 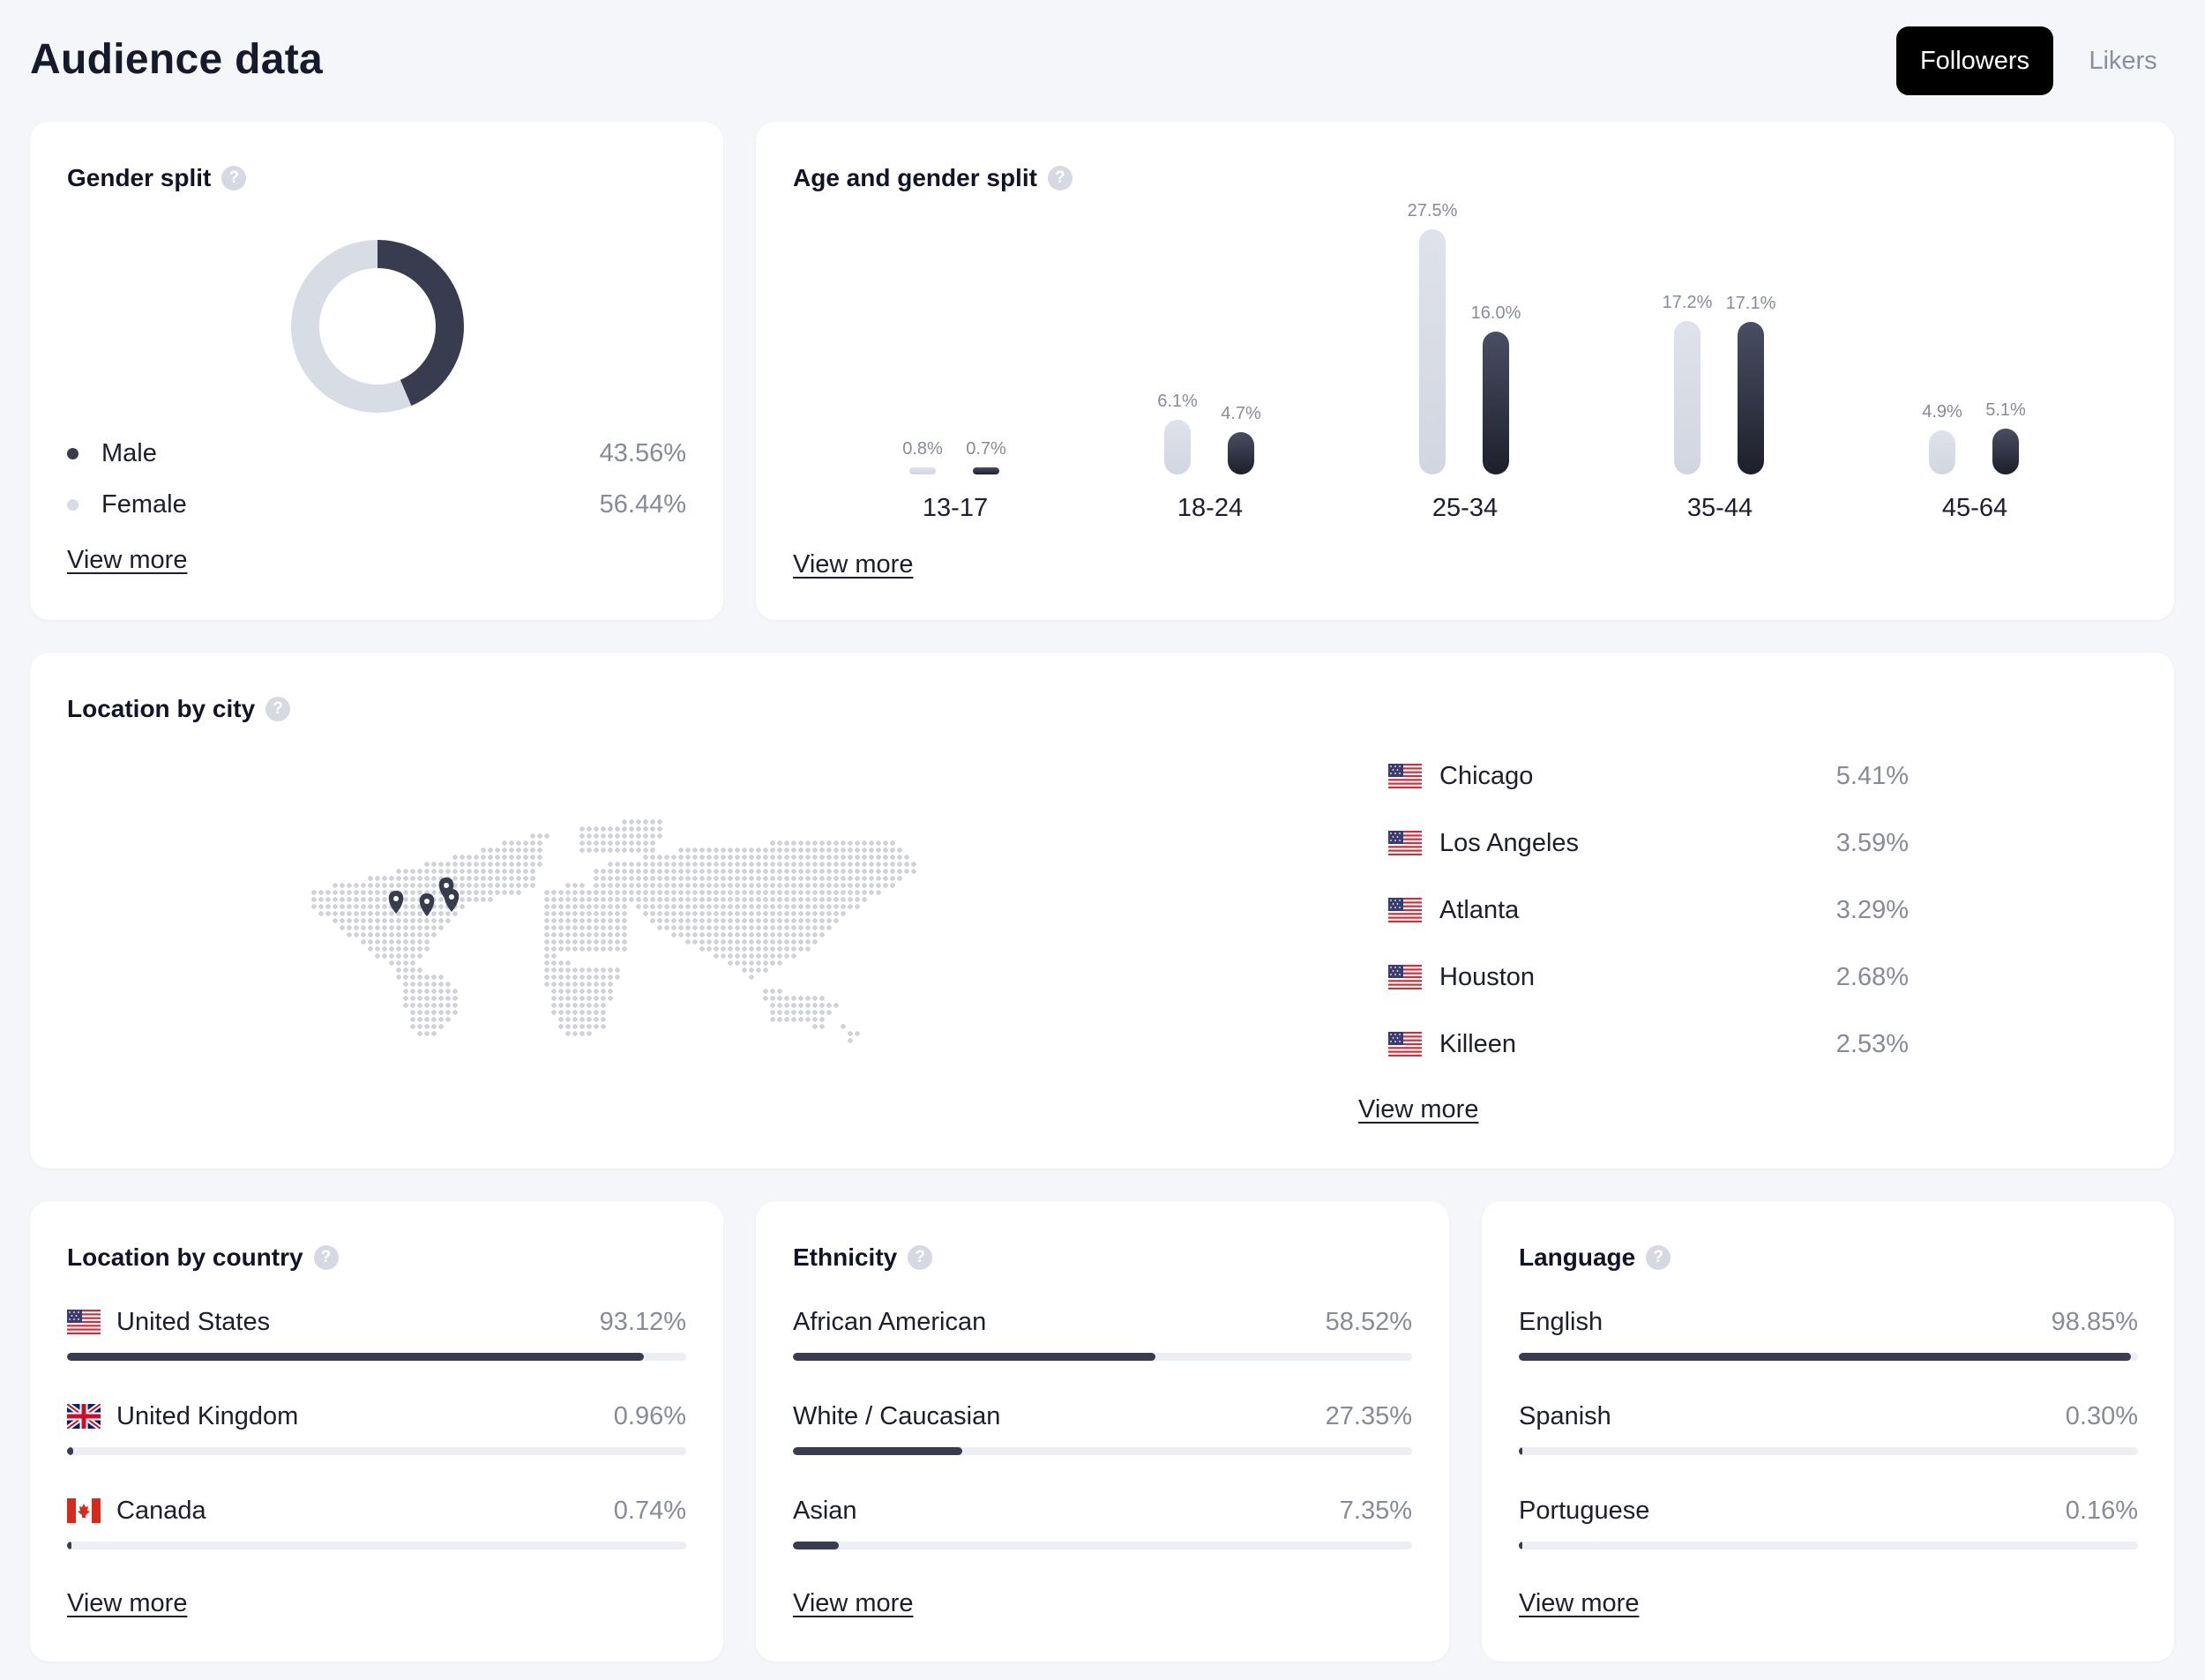 I want to click on male-bar, so click(x=986, y=470).